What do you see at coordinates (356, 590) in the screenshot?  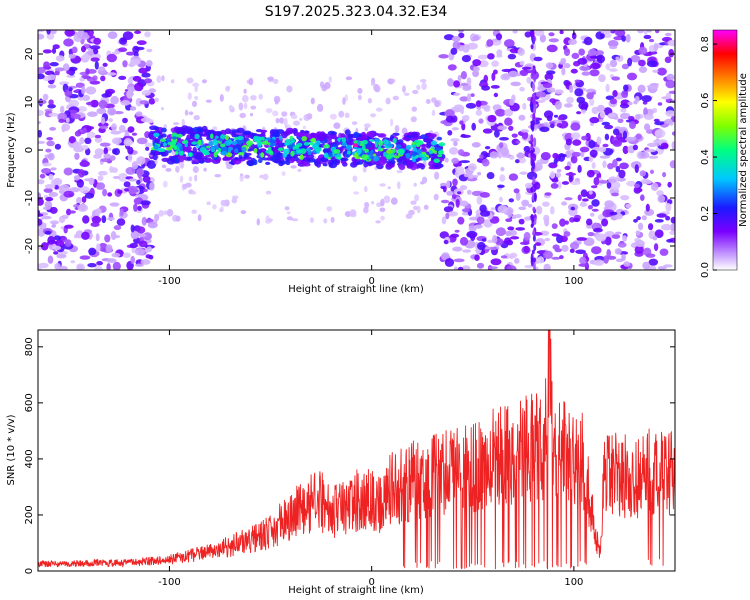 I see `snr-xlabel: Height of straight line (km)` at bounding box center [356, 590].